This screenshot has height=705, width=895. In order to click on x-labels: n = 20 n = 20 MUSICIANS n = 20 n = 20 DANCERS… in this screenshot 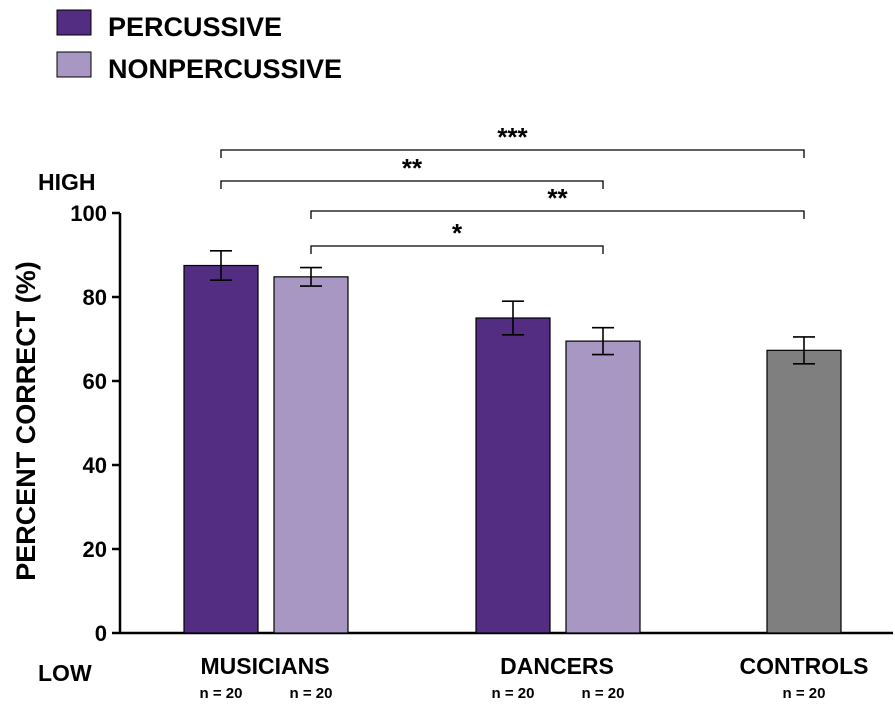, I will do `click(534, 677)`.